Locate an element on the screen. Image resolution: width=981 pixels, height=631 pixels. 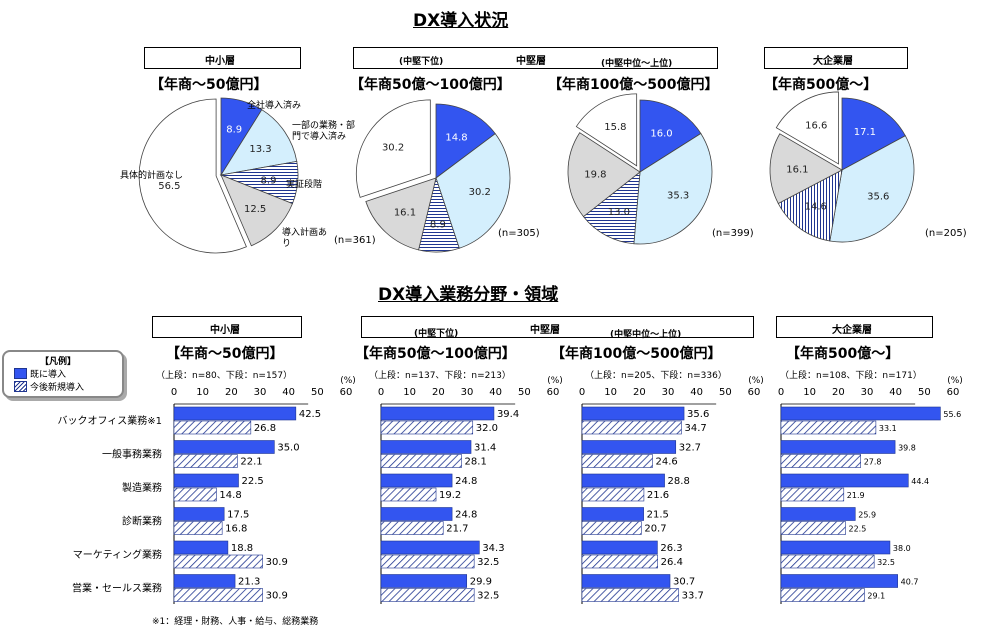
bar-3-tick: 30 is located at coordinates (668, 392).